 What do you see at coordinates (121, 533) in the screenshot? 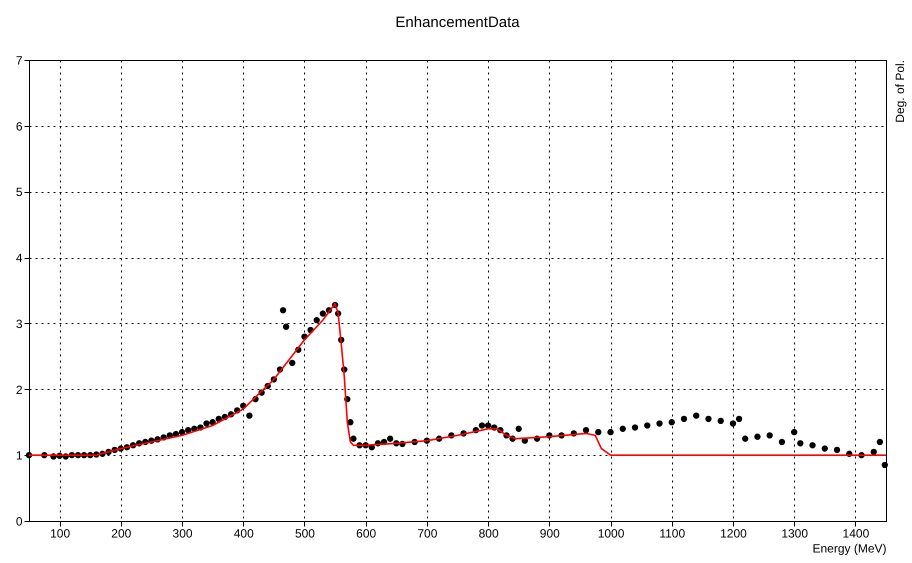
I see `x-tick-label: 200` at bounding box center [121, 533].